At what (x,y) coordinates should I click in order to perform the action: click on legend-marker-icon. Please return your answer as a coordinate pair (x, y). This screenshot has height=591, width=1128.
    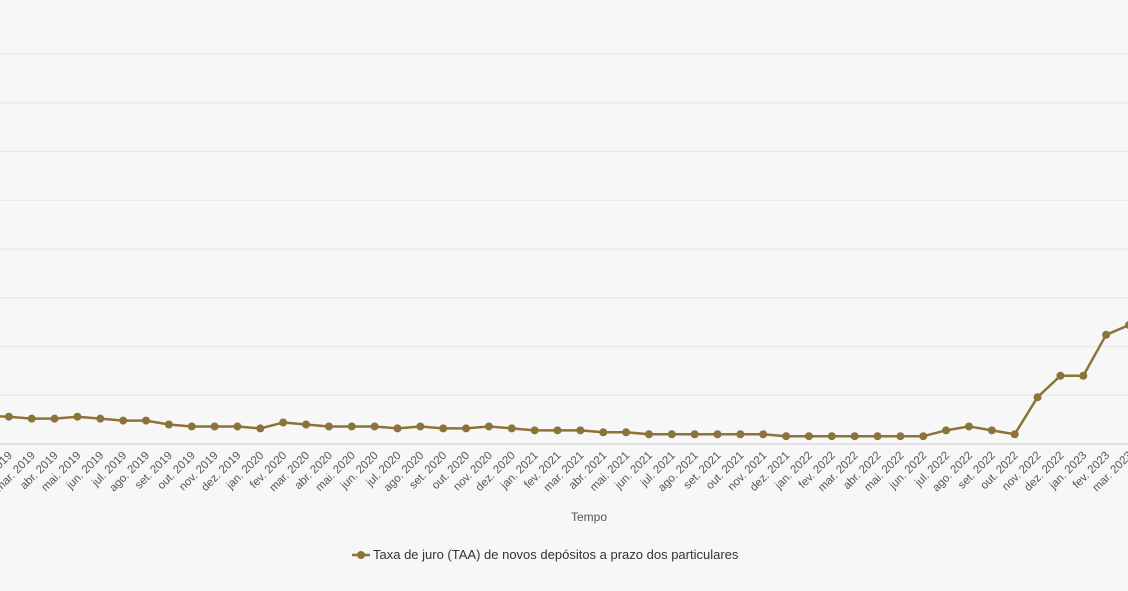
    Looking at the image, I should click on (361, 555).